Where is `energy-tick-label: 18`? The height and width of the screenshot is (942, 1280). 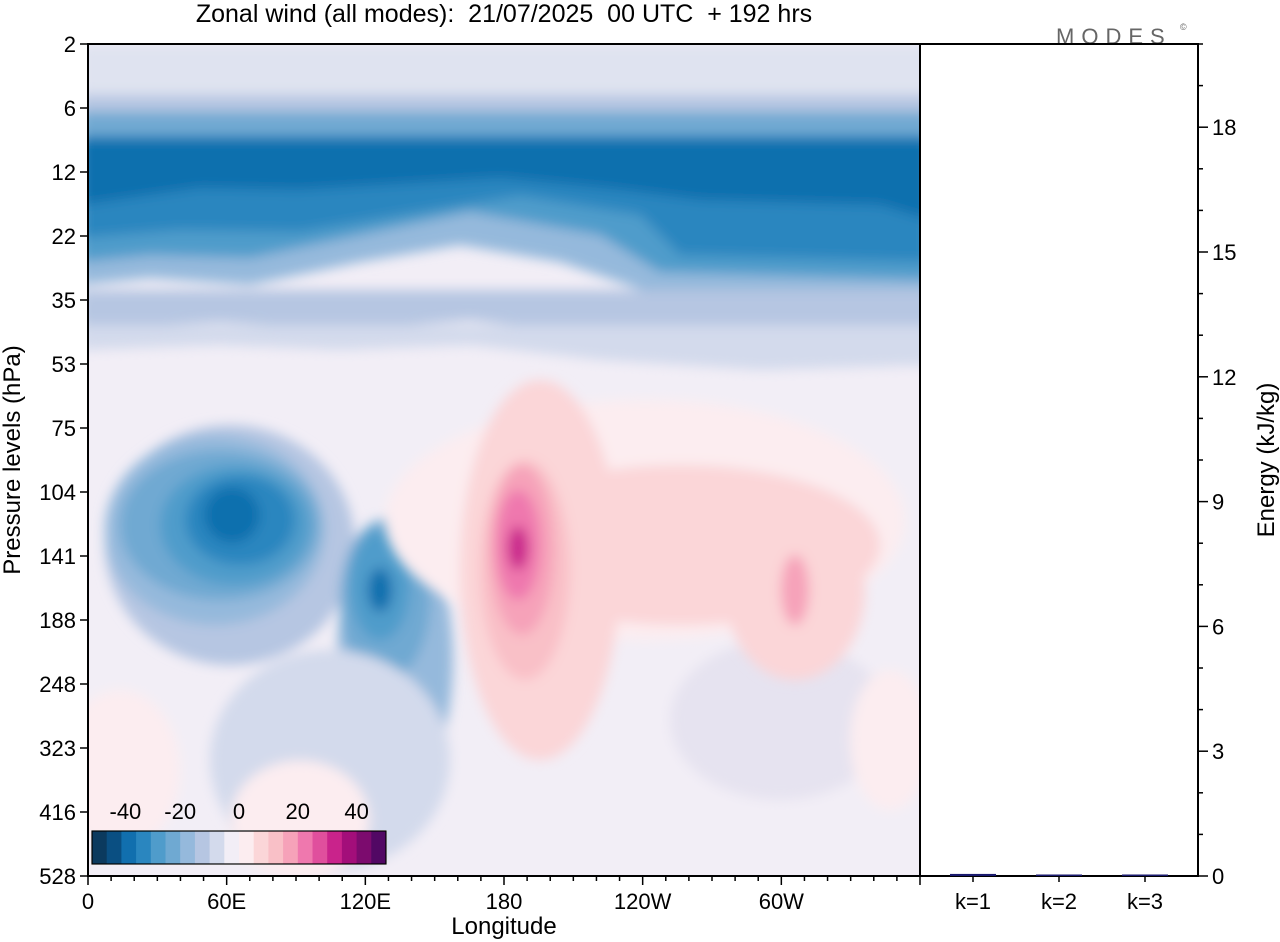
energy-tick-label: 18 is located at coordinates (1224, 127).